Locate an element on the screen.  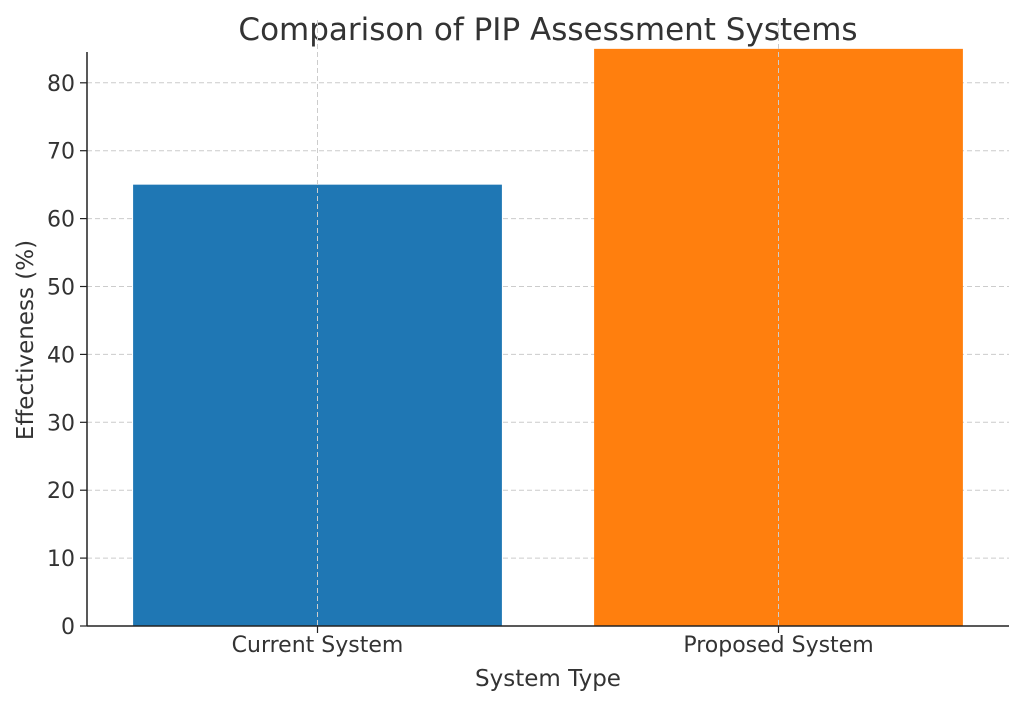
y-axis-label: Effectiveness (%) is located at coordinates (26, 340).